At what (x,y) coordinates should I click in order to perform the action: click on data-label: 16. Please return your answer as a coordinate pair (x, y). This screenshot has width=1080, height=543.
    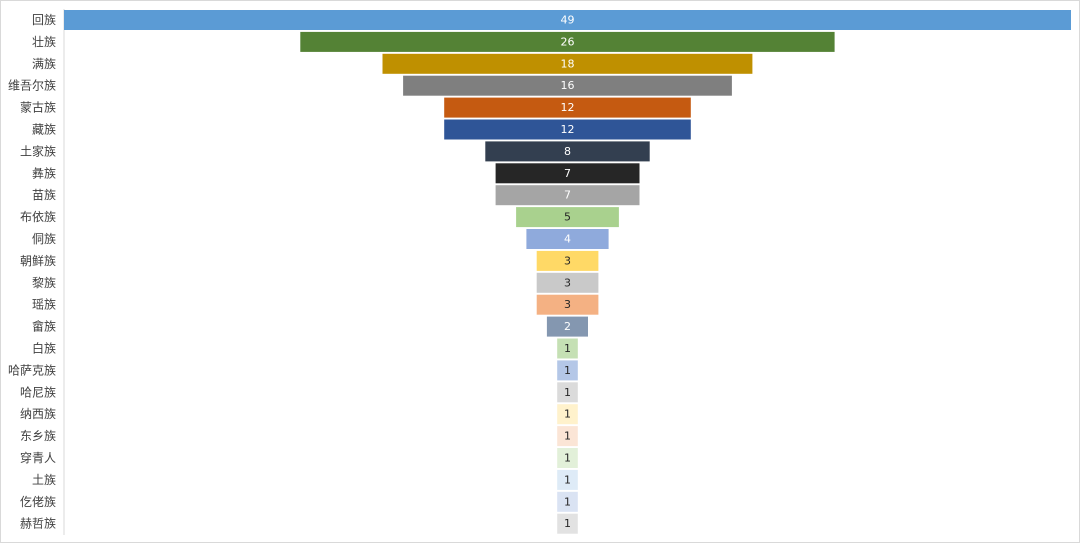
    Looking at the image, I should click on (568, 85).